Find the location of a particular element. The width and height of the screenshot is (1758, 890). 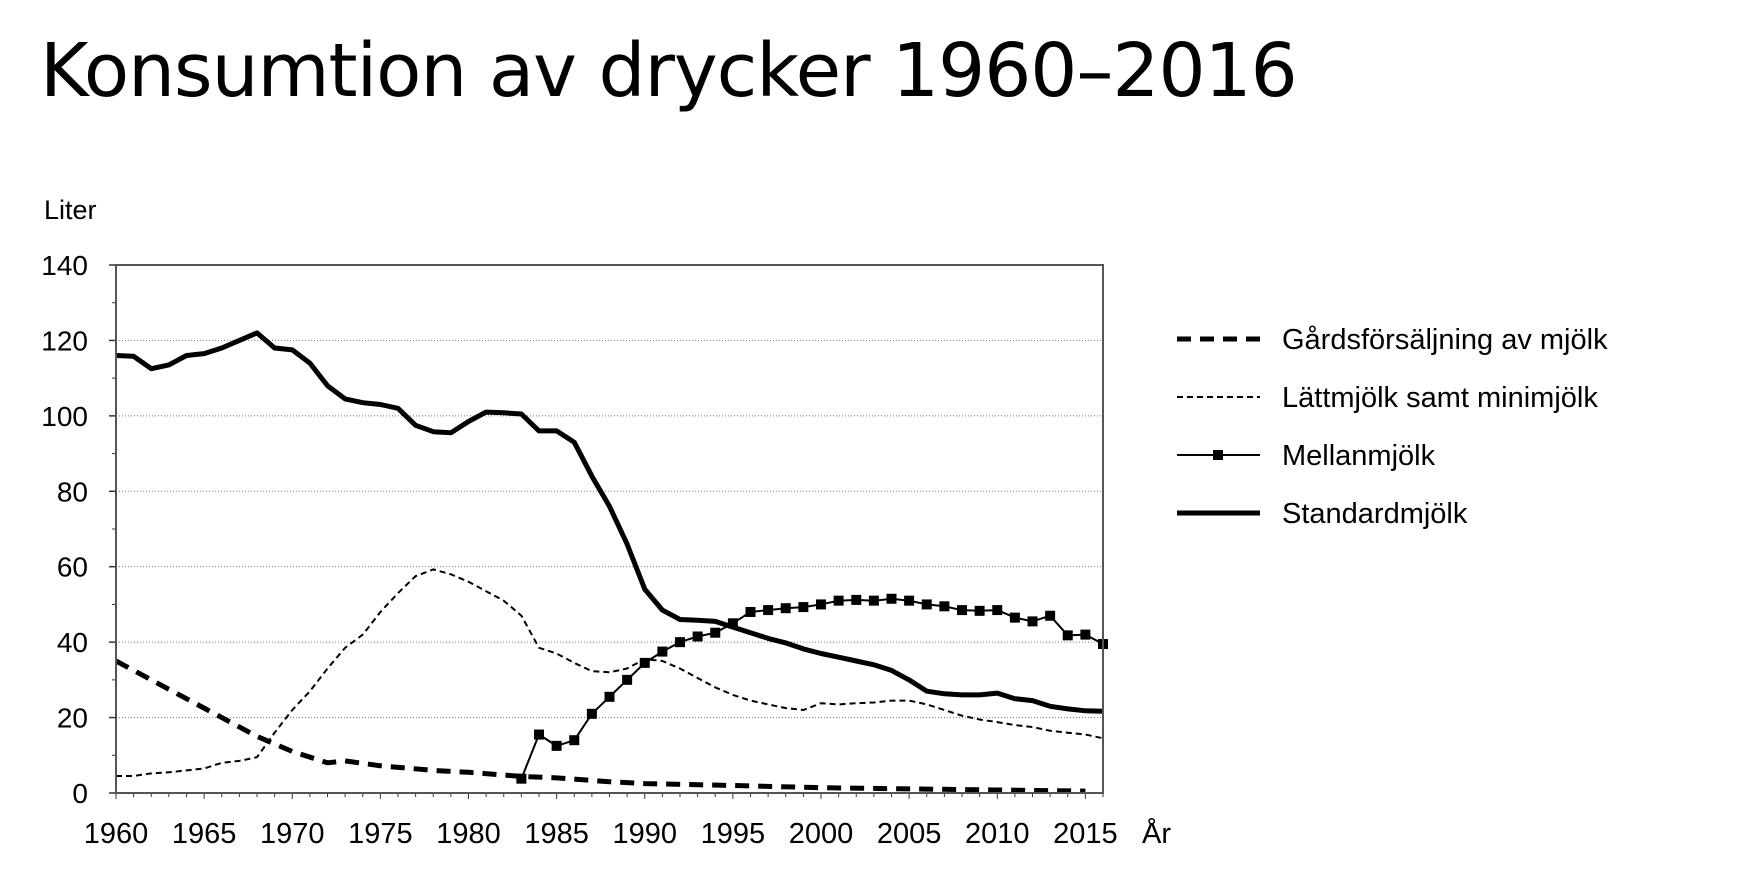

x-tick-label: 1960 is located at coordinates (116, 834).